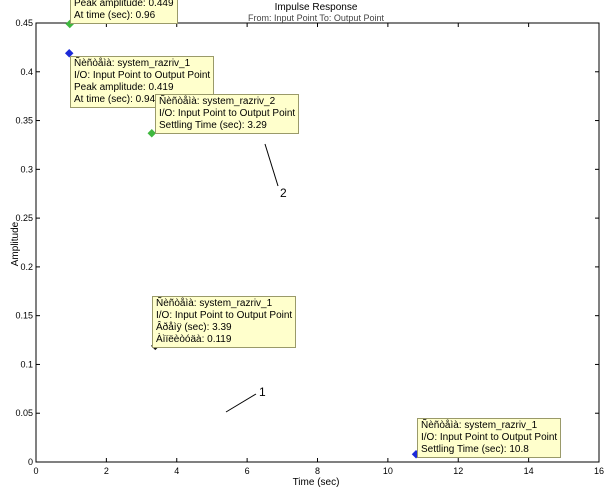  What do you see at coordinates (194, 339) in the screenshot?
I see `datatip-line: Àìïëèòóäà: 0.119` at bounding box center [194, 339].